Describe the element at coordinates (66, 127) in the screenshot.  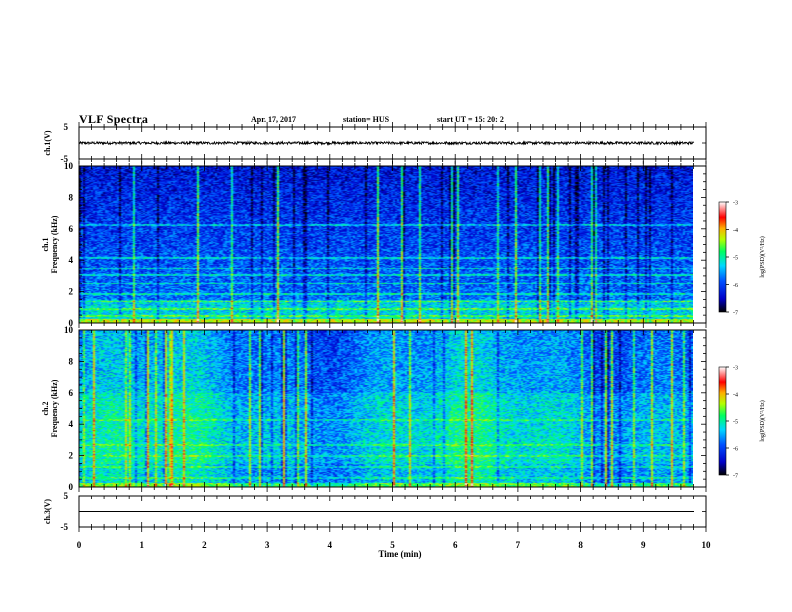
I see `ch1-wave-y-tick-label: 5` at that location.